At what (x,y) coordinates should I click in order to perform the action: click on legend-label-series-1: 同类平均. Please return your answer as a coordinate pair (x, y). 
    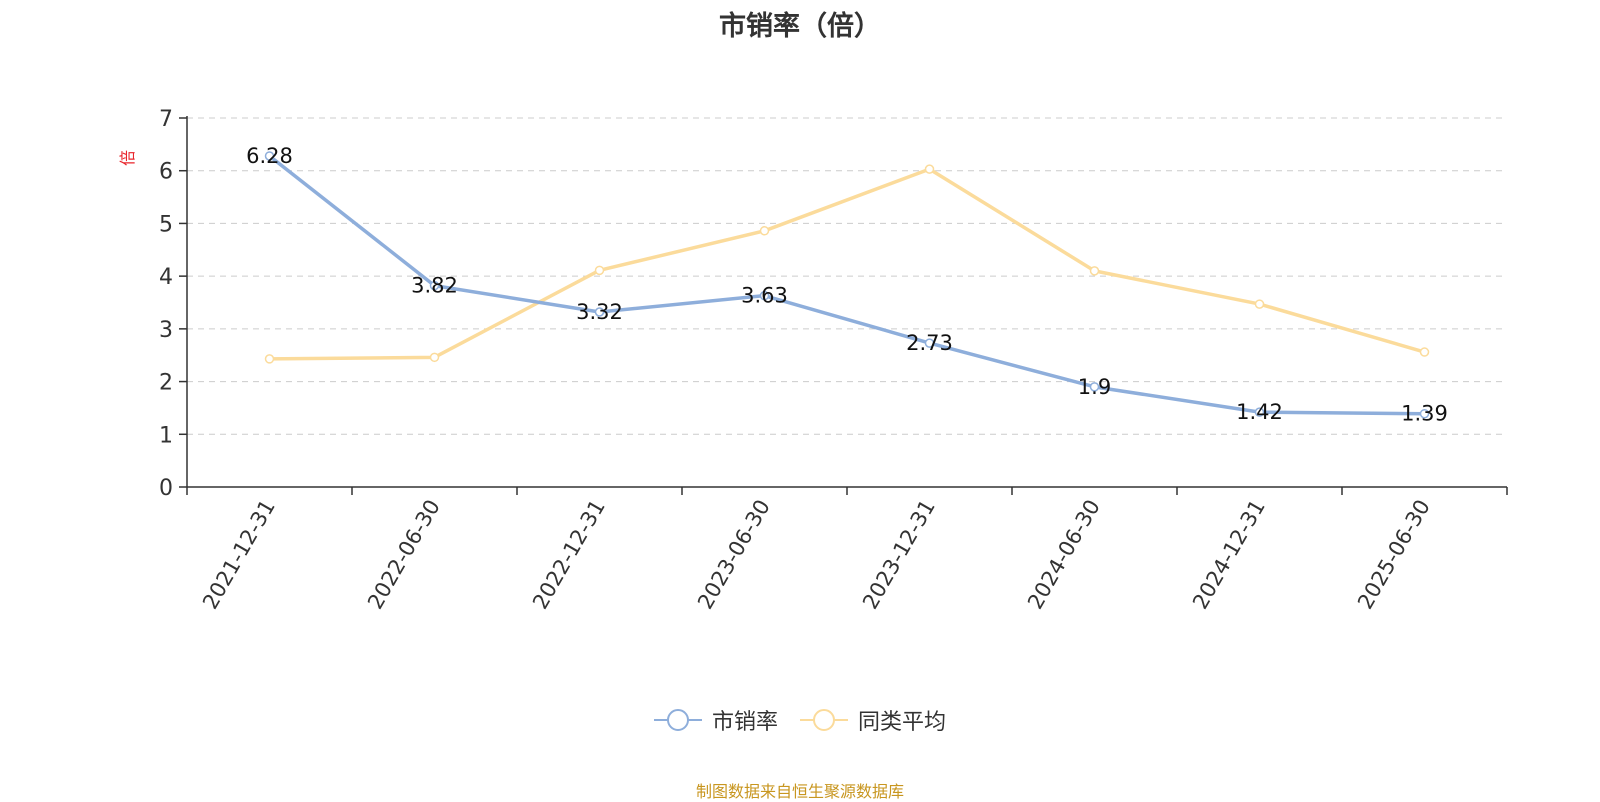
    Looking at the image, I should click on (902, 722).